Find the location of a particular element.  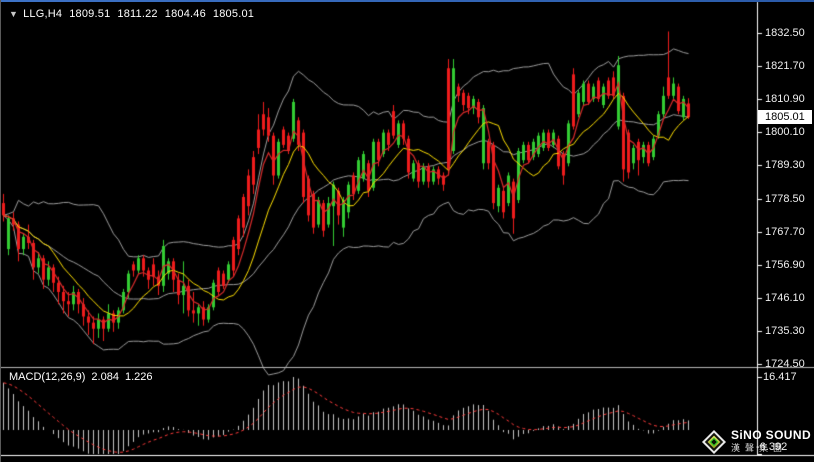

price-tick-label: 1800.10 is located at coordinates (785, 132).